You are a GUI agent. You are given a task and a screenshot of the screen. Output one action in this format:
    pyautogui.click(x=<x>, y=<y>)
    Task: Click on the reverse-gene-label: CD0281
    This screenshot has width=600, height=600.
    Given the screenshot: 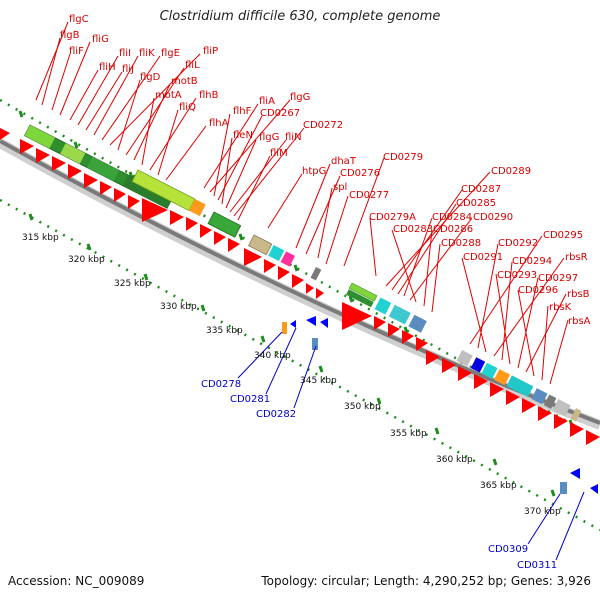 What is the action you would take?
    pyautogui.click(x=250, y=399)
    